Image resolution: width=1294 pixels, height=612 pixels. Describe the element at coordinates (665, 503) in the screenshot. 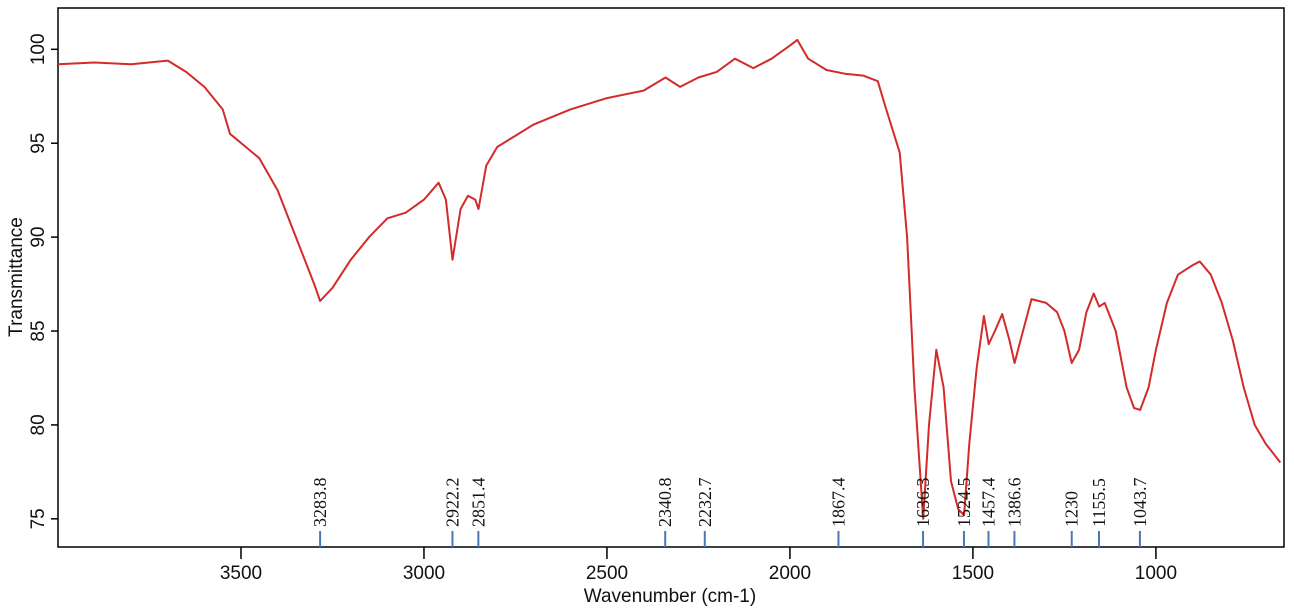

I see `peak-label: 2340.8` at that location.